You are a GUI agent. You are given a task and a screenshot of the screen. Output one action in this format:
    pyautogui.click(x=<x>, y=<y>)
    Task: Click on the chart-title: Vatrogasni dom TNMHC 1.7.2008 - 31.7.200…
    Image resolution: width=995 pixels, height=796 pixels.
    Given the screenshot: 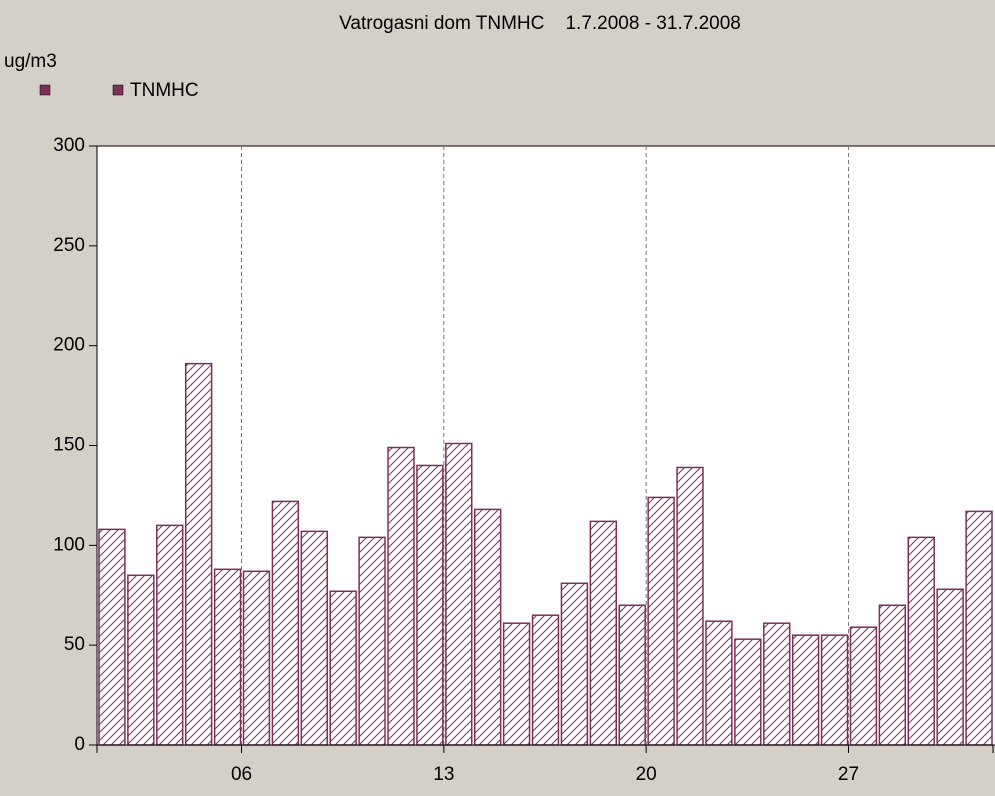 What is the action you would take?
    pyautogui.click(x=540, y=23)
    